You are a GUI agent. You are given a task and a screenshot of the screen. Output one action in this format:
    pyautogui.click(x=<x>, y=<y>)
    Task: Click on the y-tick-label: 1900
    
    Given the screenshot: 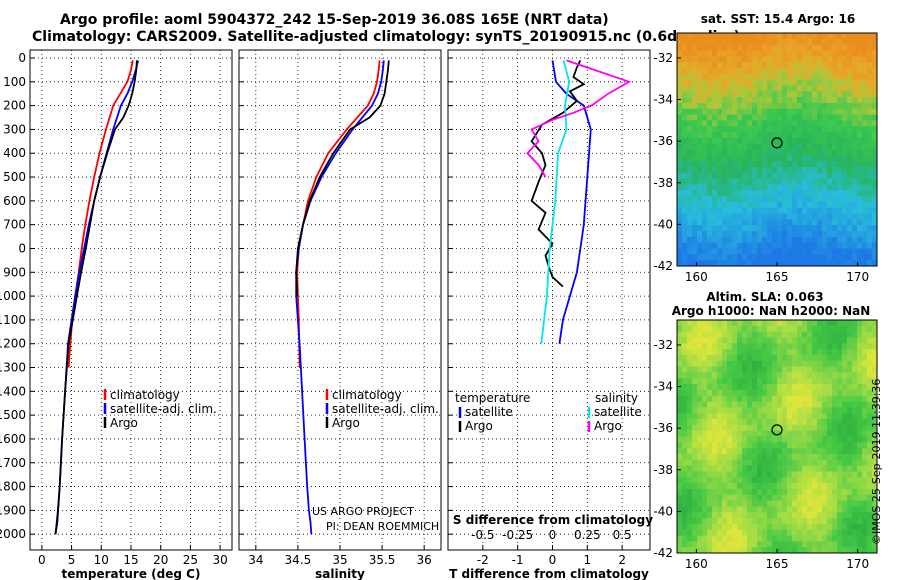 What is the action you would take?
    pyautogui.click(x=13, y=510)
    